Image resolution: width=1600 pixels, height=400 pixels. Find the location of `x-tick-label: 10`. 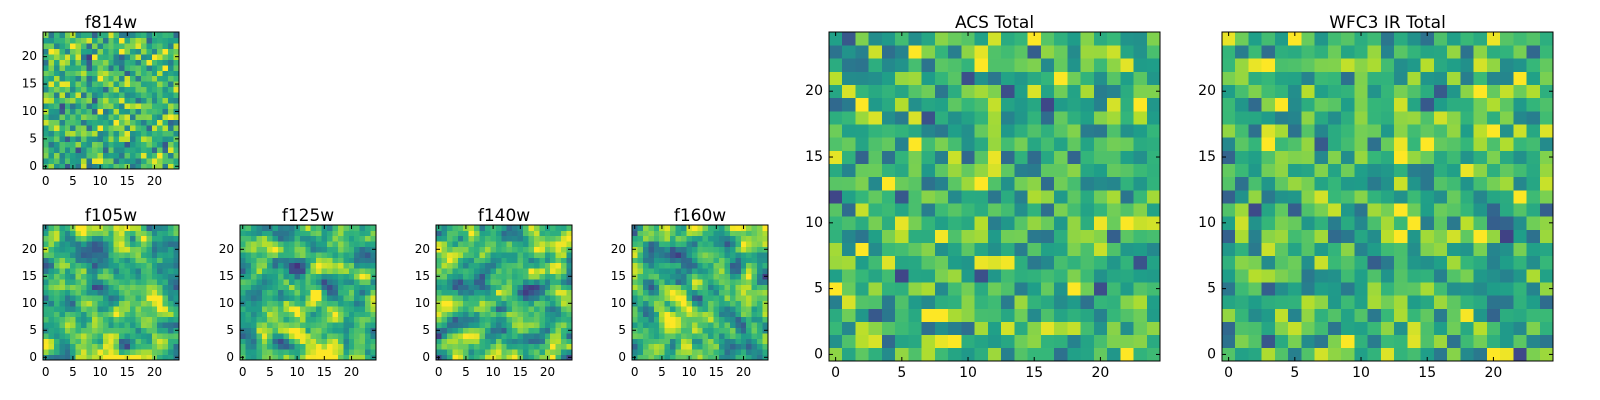

x-tick-label: 10 is located at coordinates (99, 181).